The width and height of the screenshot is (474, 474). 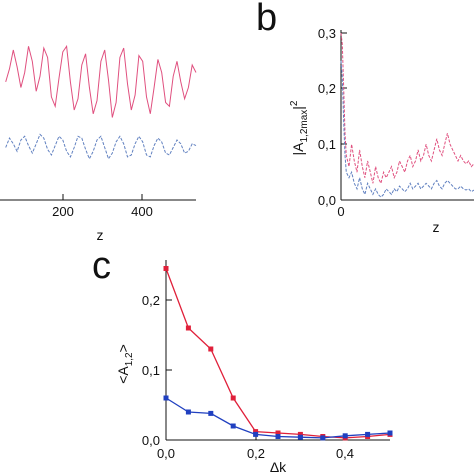 I want to click on panel-a-x-tick-label: 200, so click(x=63, y=211).